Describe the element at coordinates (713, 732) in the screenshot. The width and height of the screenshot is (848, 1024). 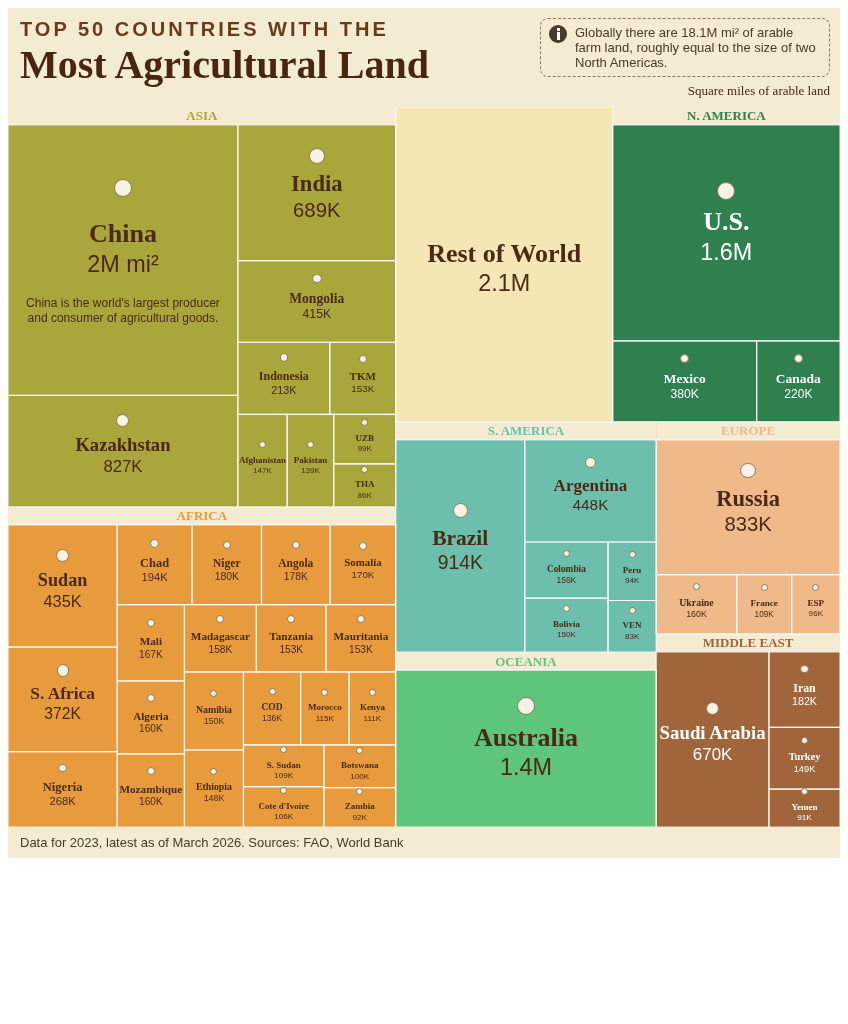
I see `category-label: Saudi Arabia` at that location.